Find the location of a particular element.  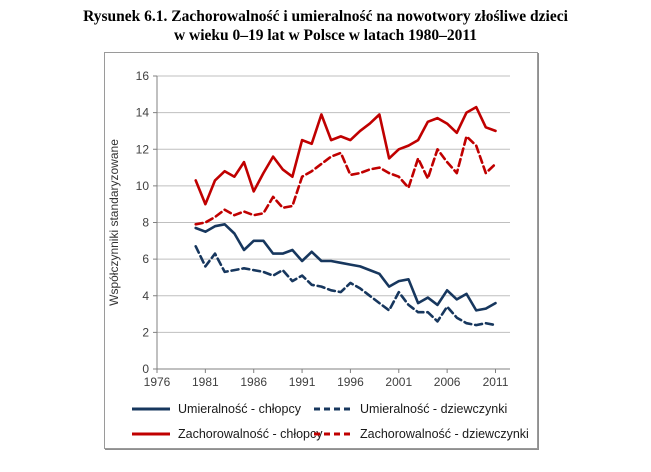

x-tick-label: 1986 is located at coordinates (253, 382).